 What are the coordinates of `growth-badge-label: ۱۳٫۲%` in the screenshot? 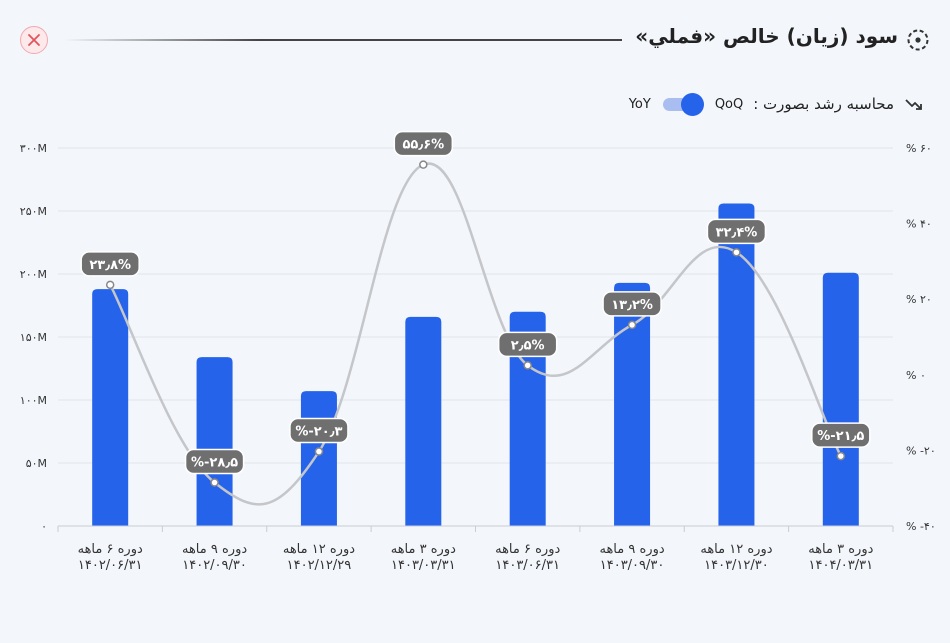 It's located at (632, 305).